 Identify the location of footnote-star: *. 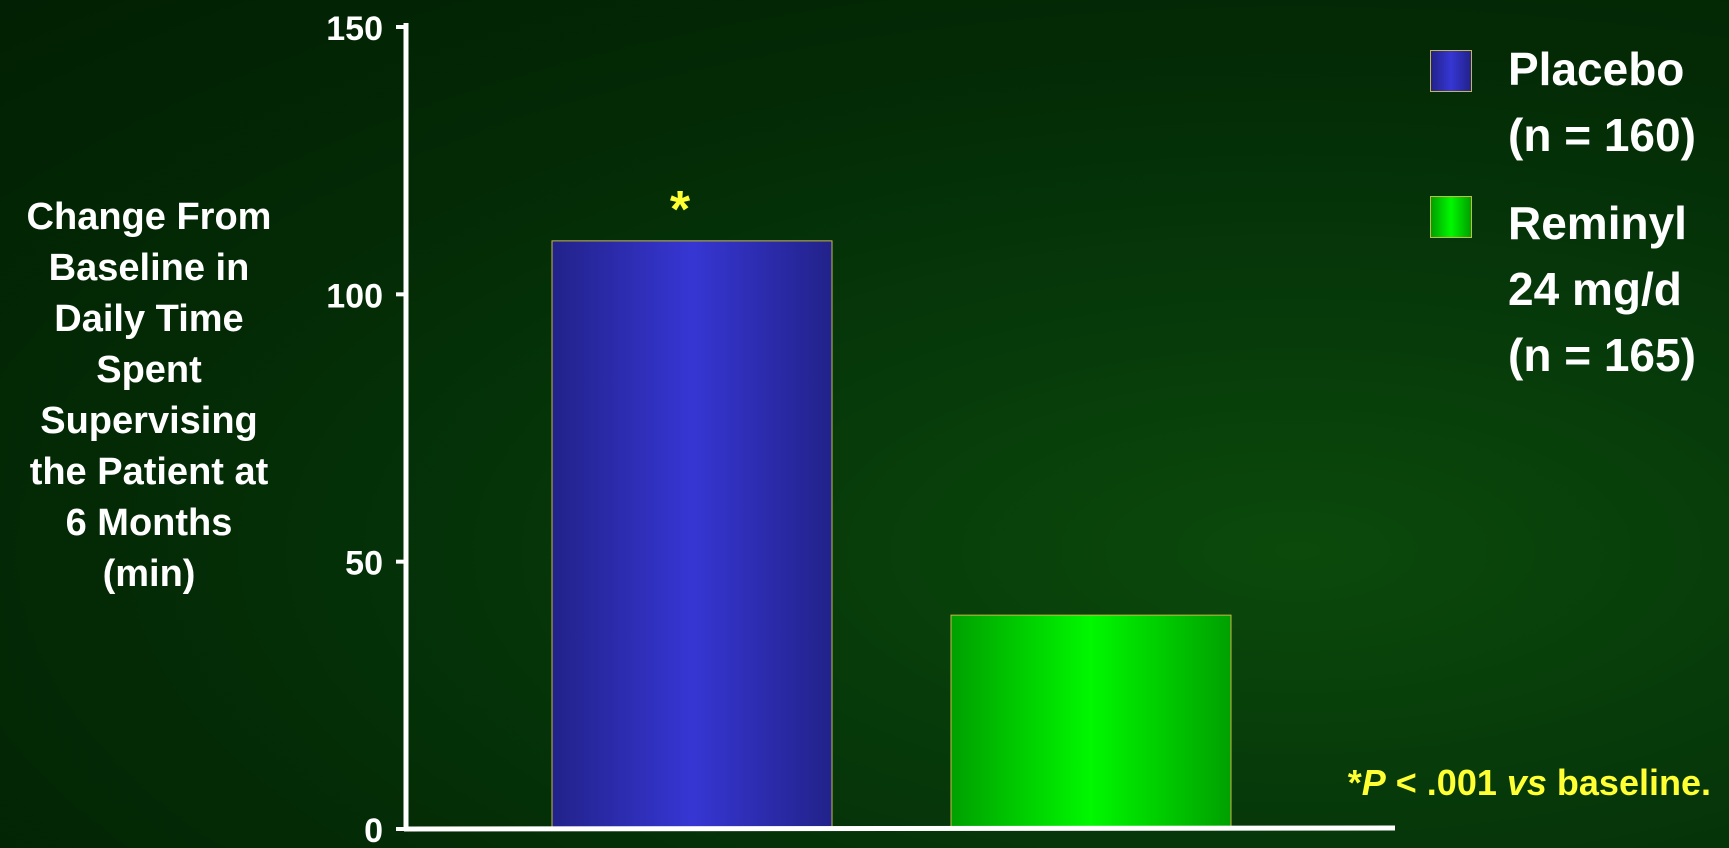
(1354, 782).